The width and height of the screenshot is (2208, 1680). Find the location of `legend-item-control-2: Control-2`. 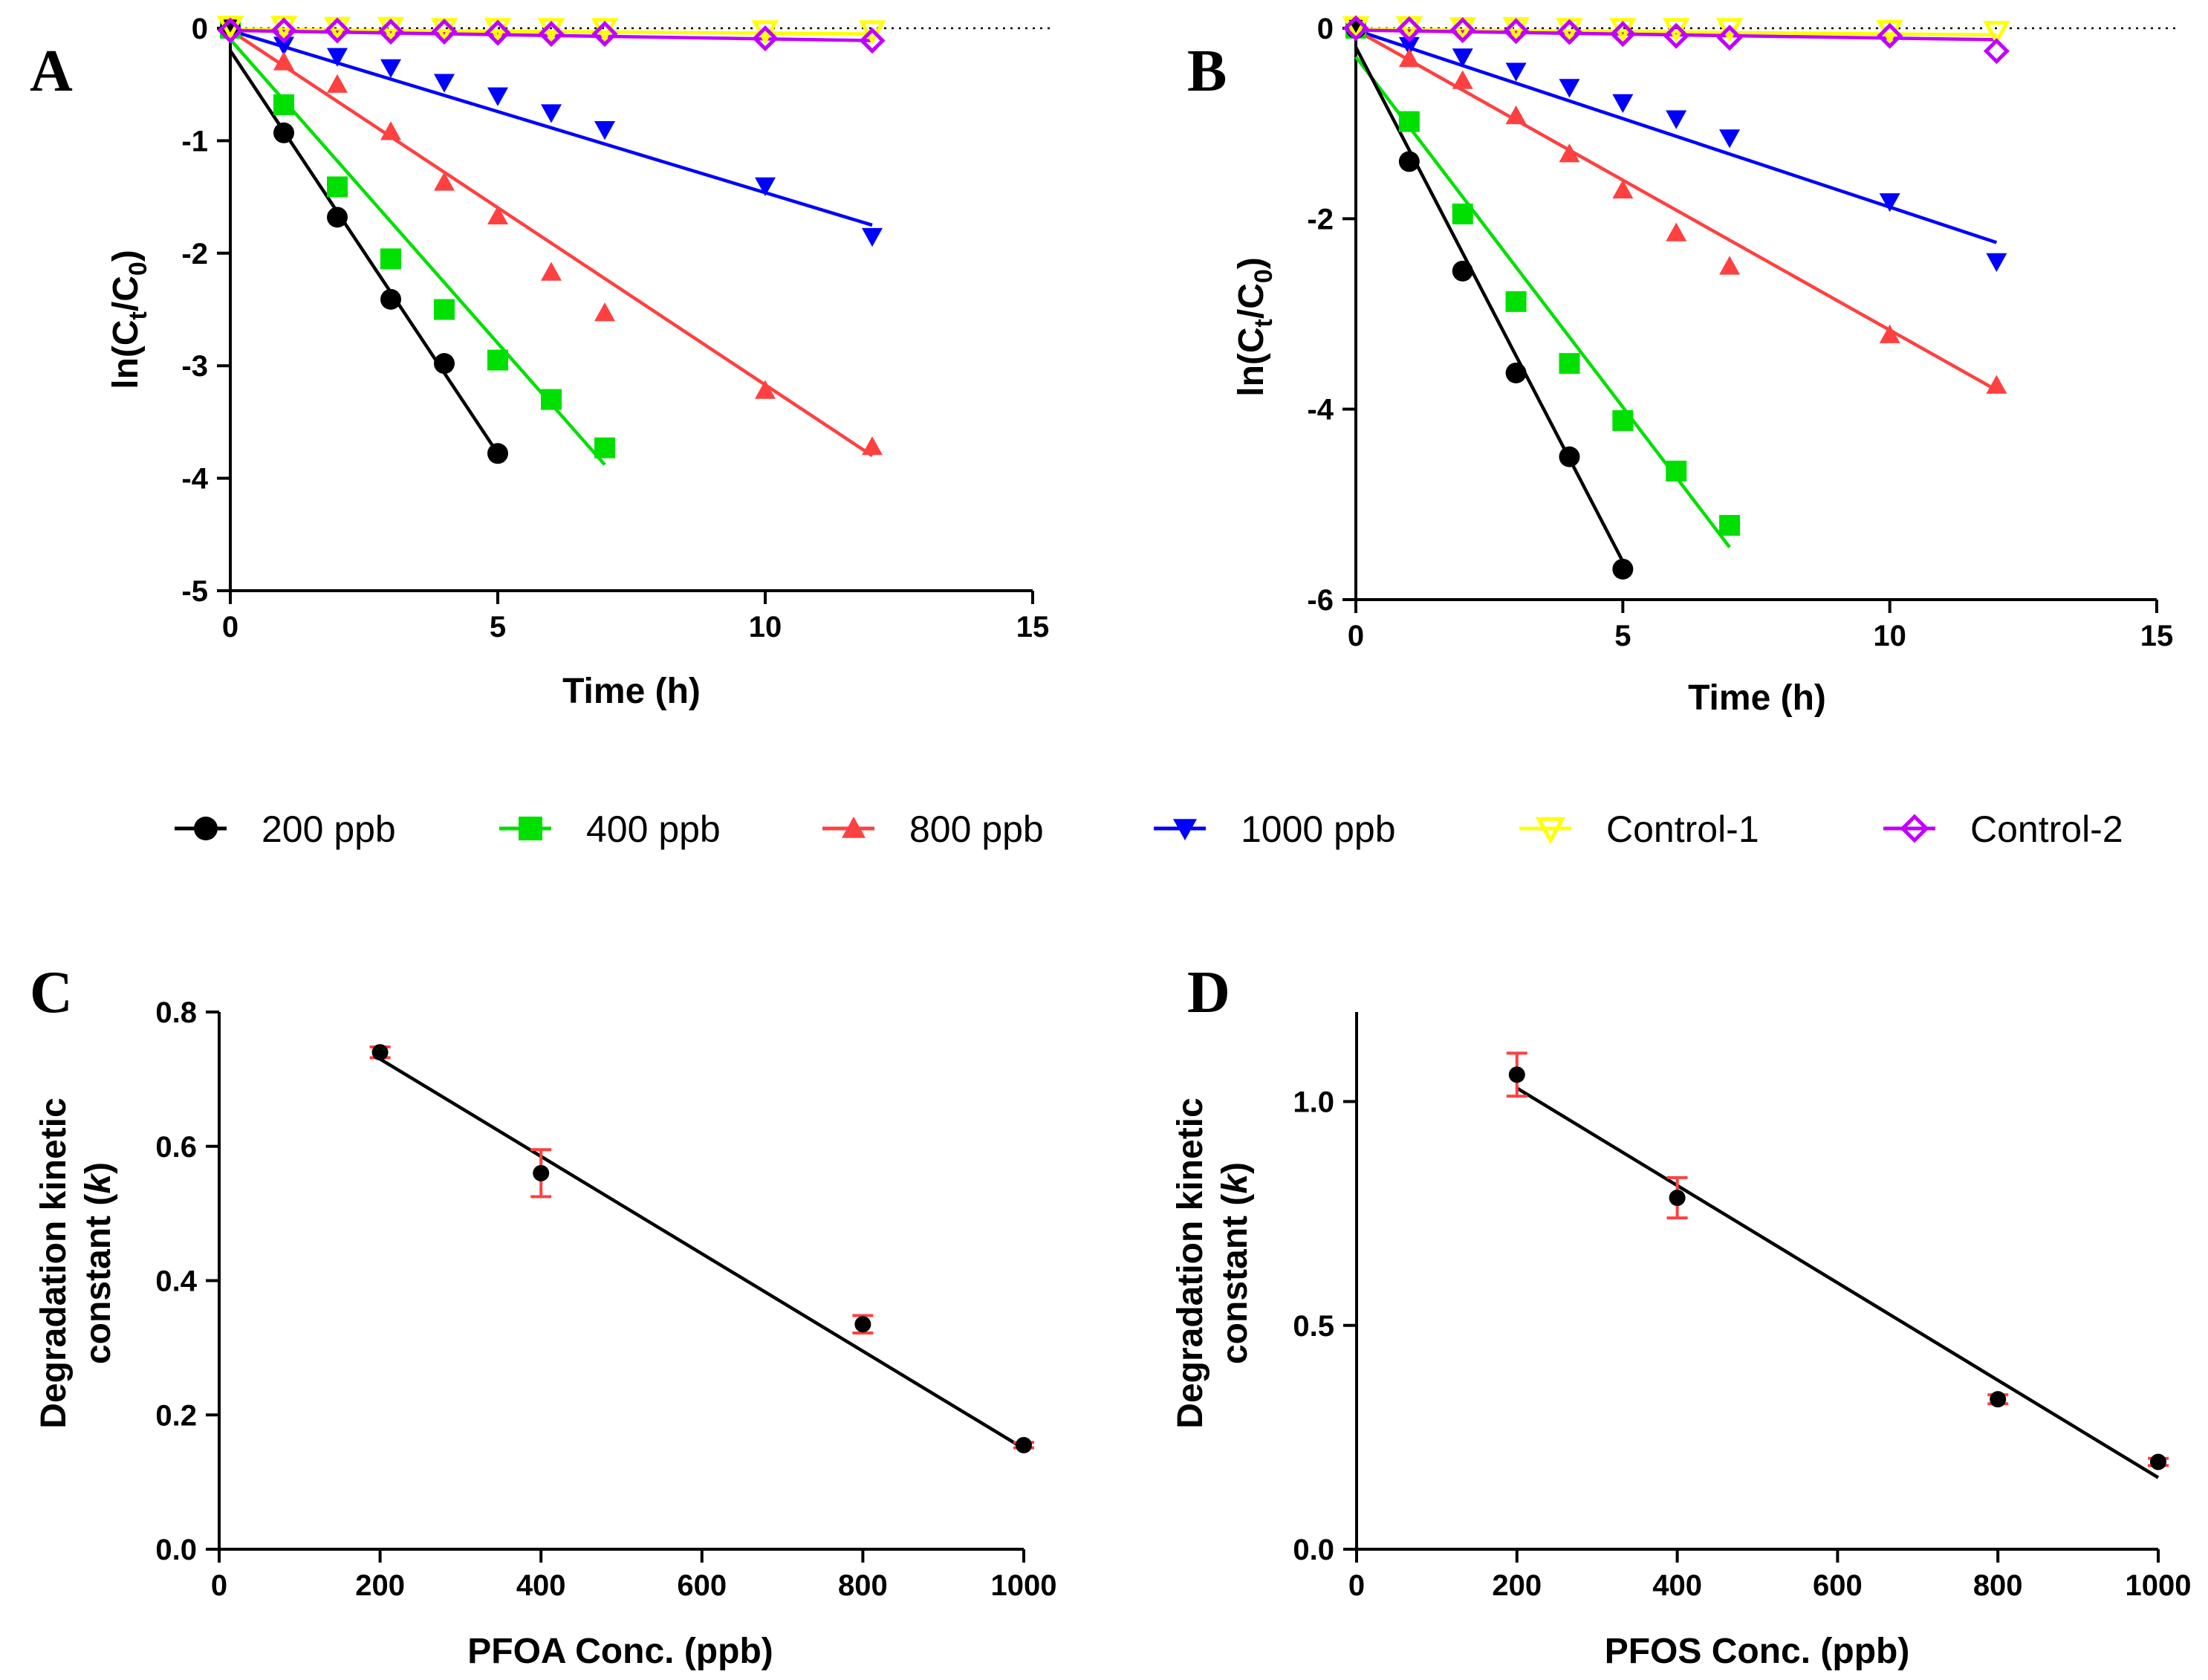

legend-item-control-2: Control-2 is located at coordinates (2003, 829).